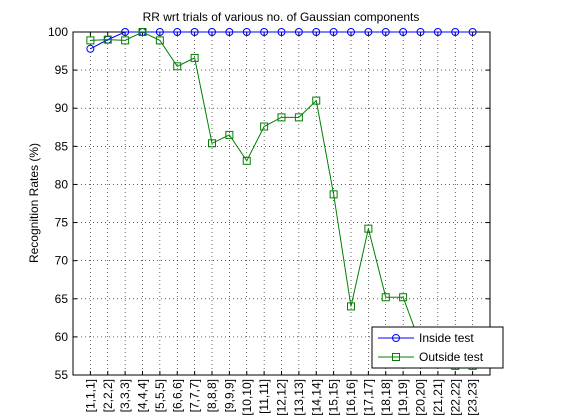 The width and height of the screenshot is (561, 420). I want to click on x-tick-label: [21,21], so click(438, 397).